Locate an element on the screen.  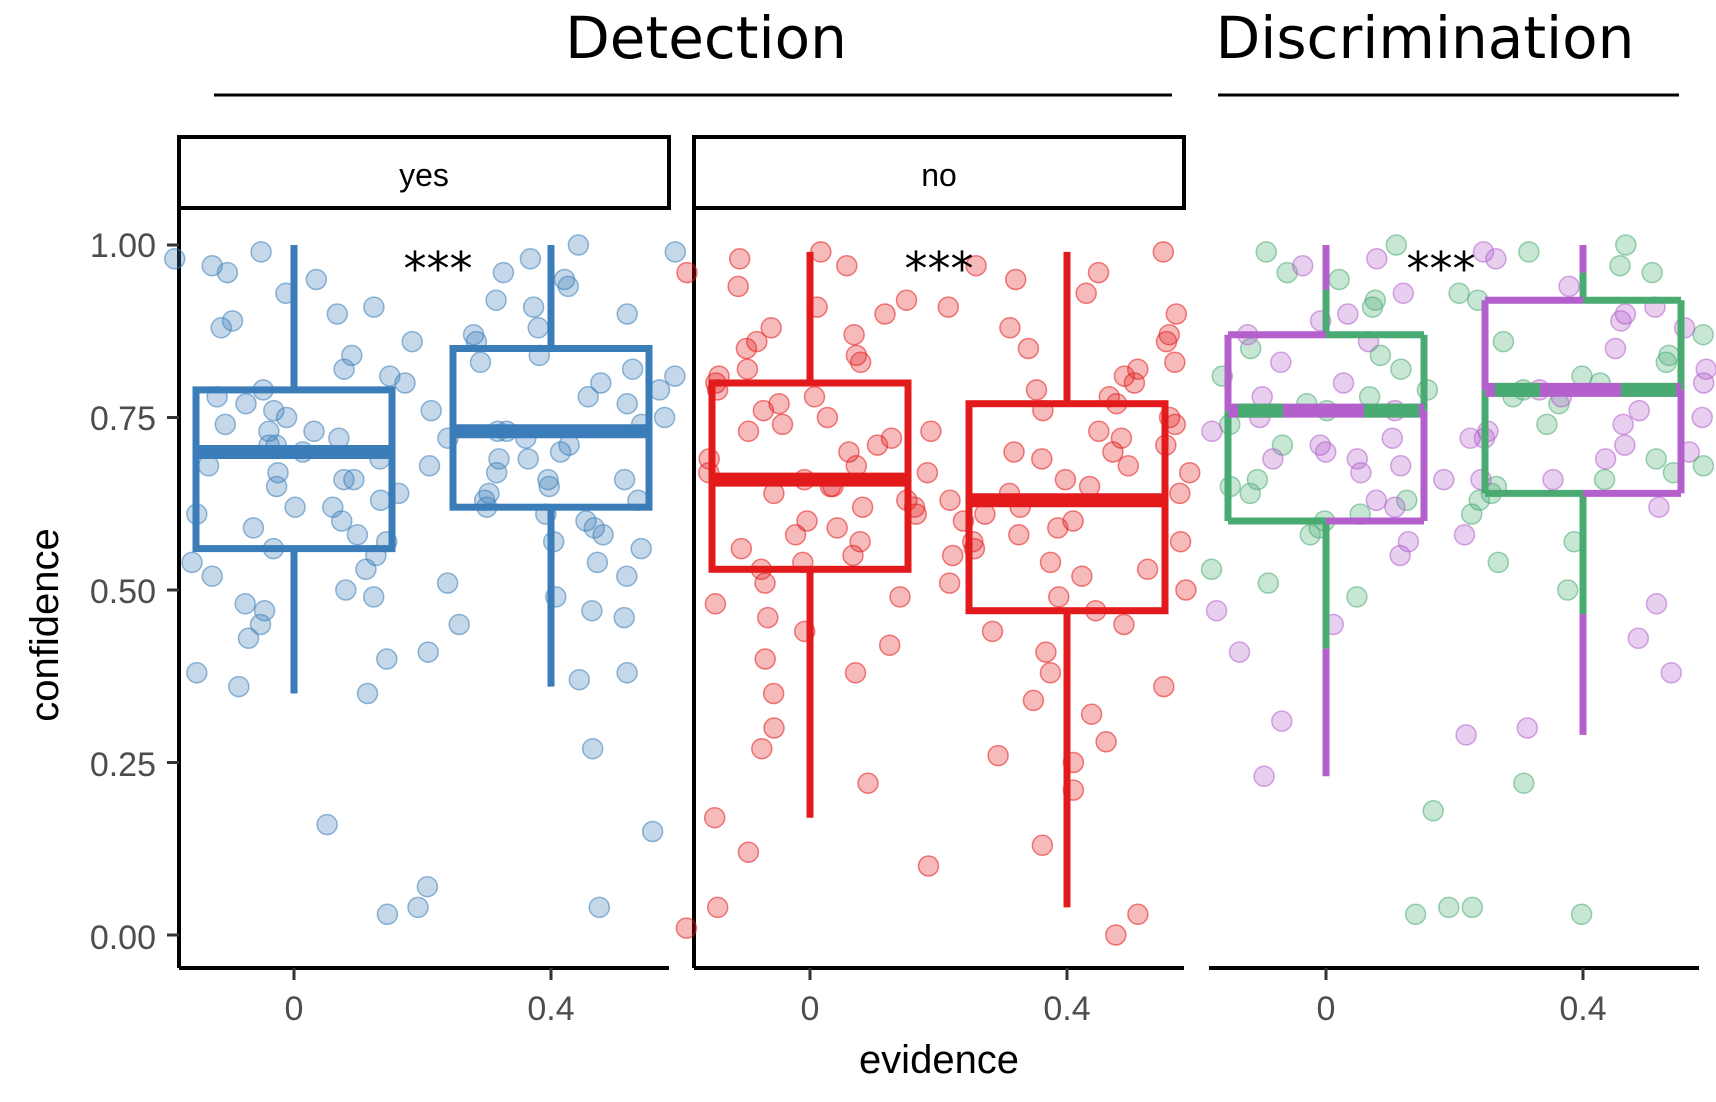
y-tick-label: 0.00 is located at coordinates (123, 938).